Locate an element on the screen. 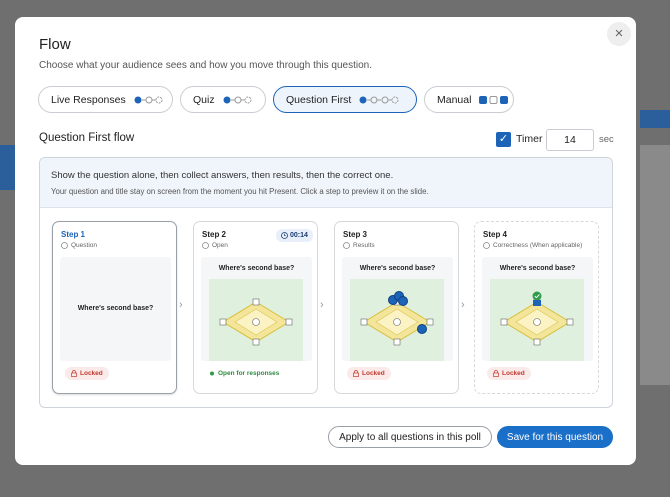 This screenshot has height=497, width=670. mode-option: Manual is located at coordinates (469, 99).